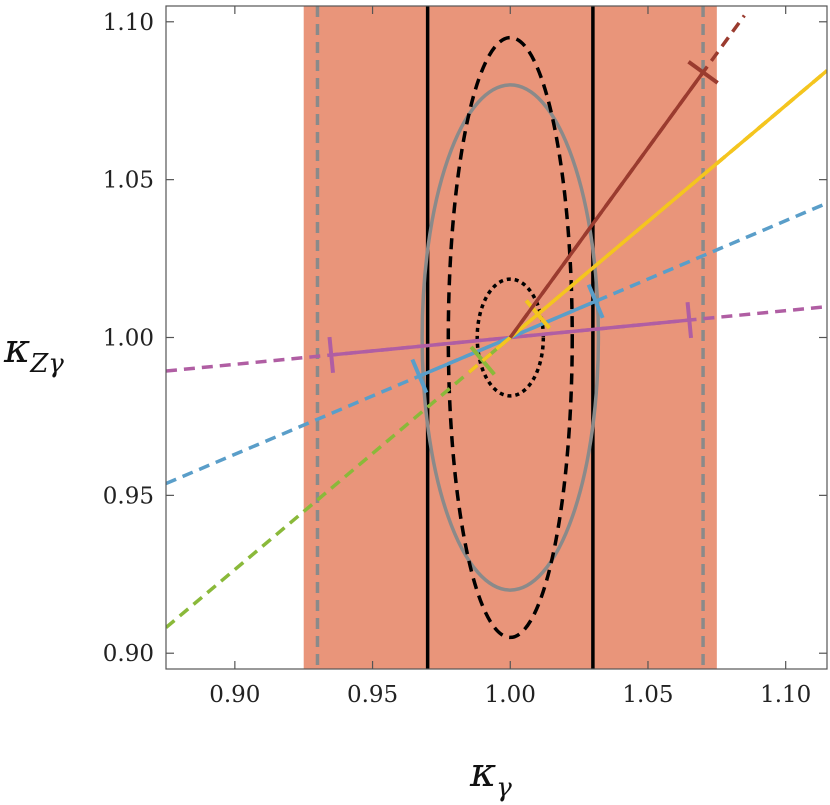 The width and height of the screenshot is (830, 805). I want to click on y-tick-label: 0.95, so click(128, 496).